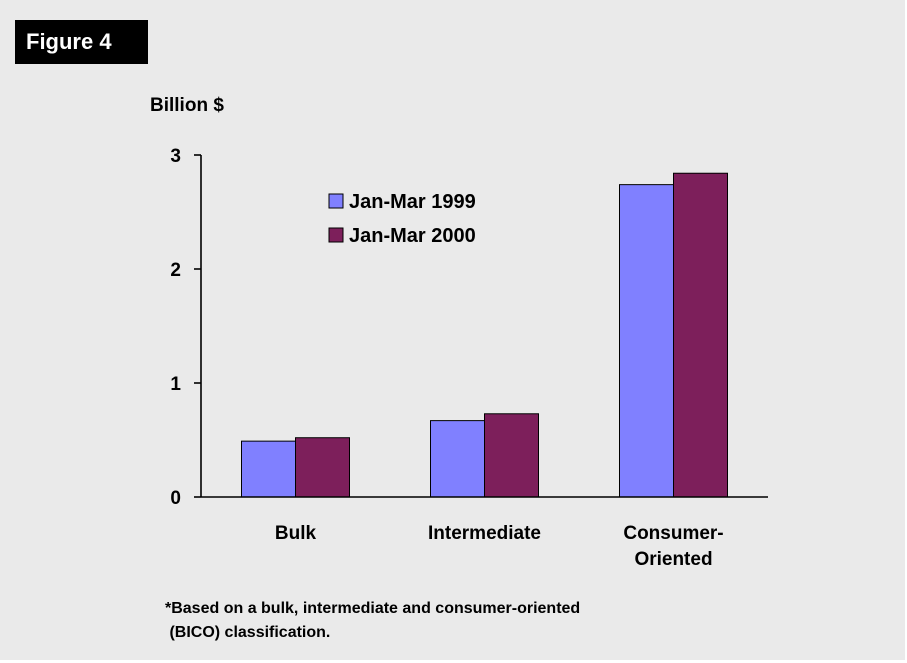 Image resolution: width=907 pixels, height=663 pixels. What do you see at coordinates (296, 533) in the screenshot?
I see `x-category-label: Bulk` at bounding box center [296, 533].